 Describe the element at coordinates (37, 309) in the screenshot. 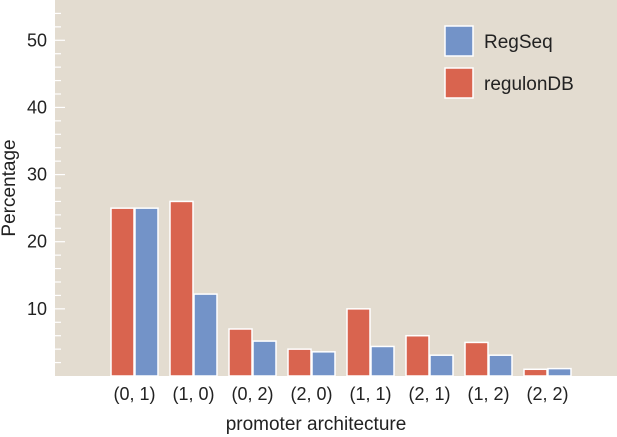

I see `y-tick-label: 10` at that location.